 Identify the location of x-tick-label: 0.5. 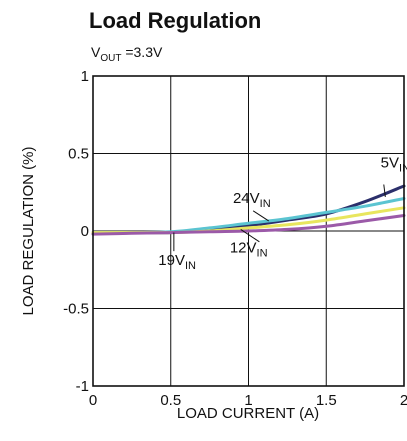
(170, 400).